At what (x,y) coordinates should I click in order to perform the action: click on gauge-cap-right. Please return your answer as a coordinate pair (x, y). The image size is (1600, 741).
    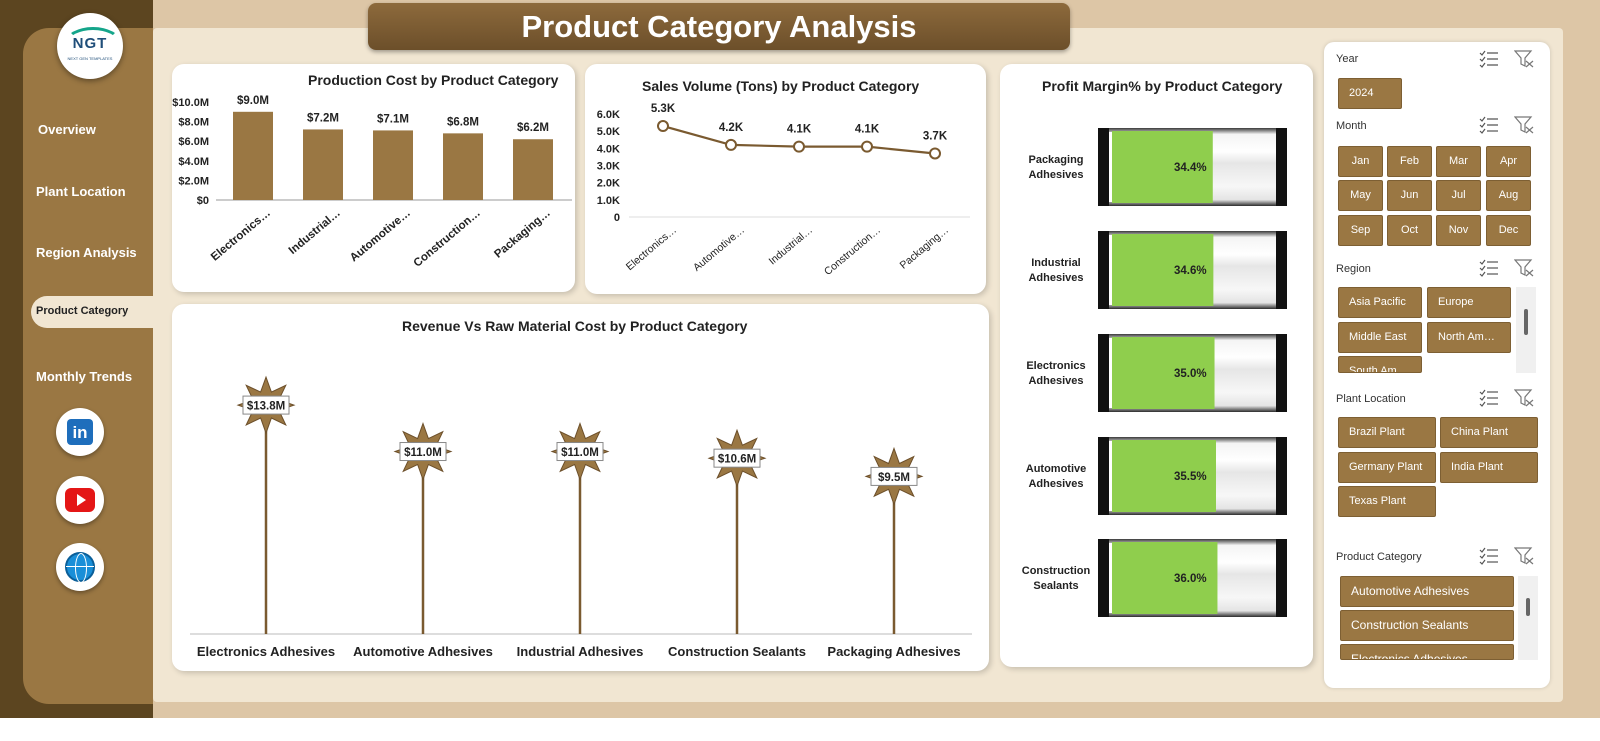
    Looking at the image, I should click on (1281, 476).